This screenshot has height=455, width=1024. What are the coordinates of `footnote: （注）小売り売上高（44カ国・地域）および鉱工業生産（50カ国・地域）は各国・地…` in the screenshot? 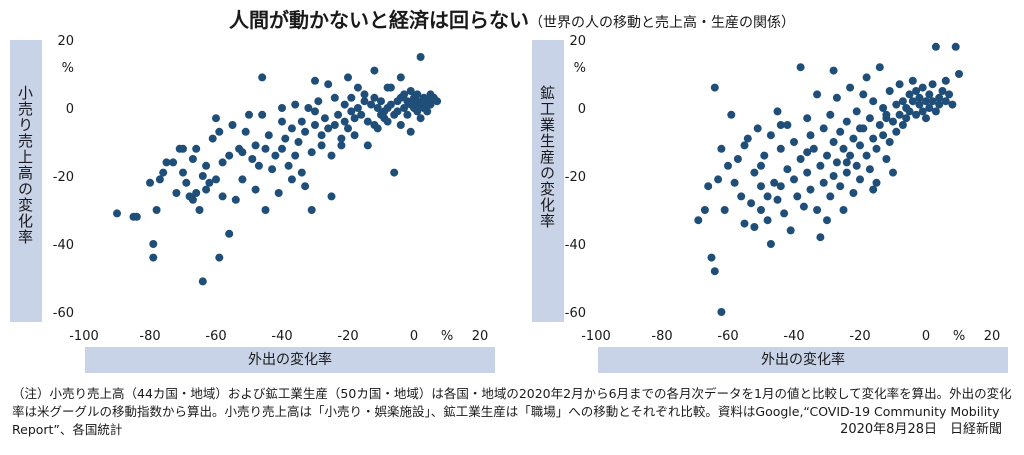 It's located at (514, 412).